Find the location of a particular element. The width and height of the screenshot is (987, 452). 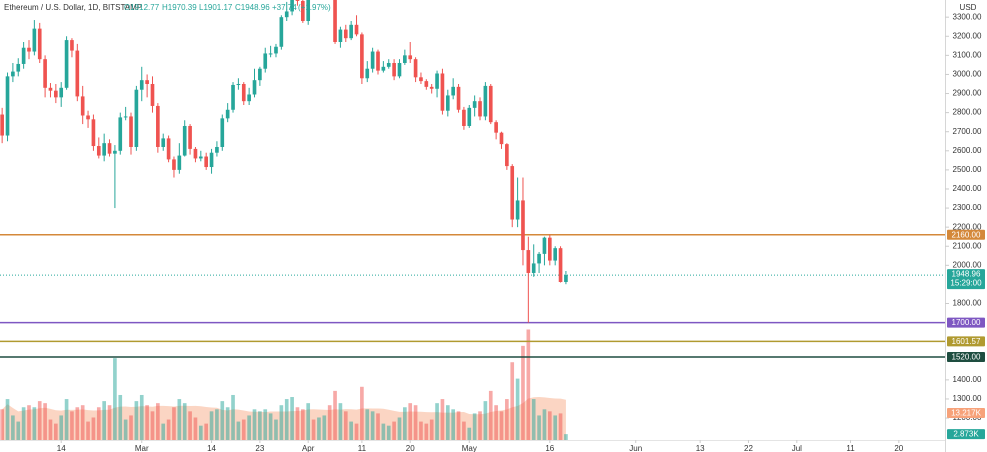

y-tick-label: 2400.00 is located at coordinates (967, 188).